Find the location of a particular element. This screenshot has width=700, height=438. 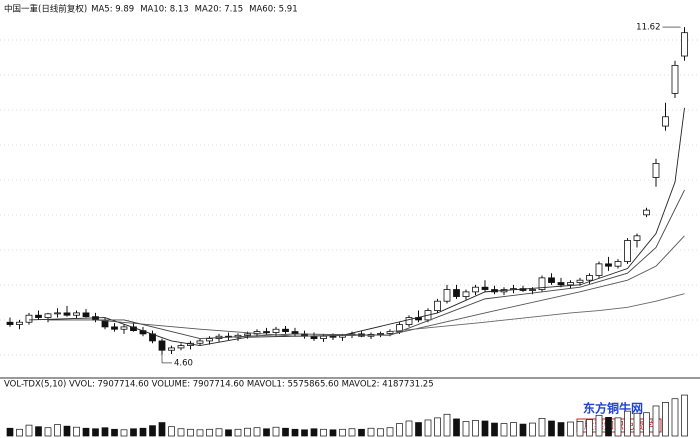

ma-label: MA5: 9.89 is located at coordinates (112, 10).